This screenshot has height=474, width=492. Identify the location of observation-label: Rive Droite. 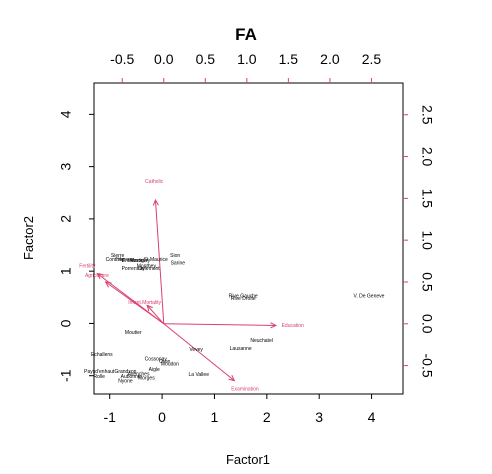
(243, 299).